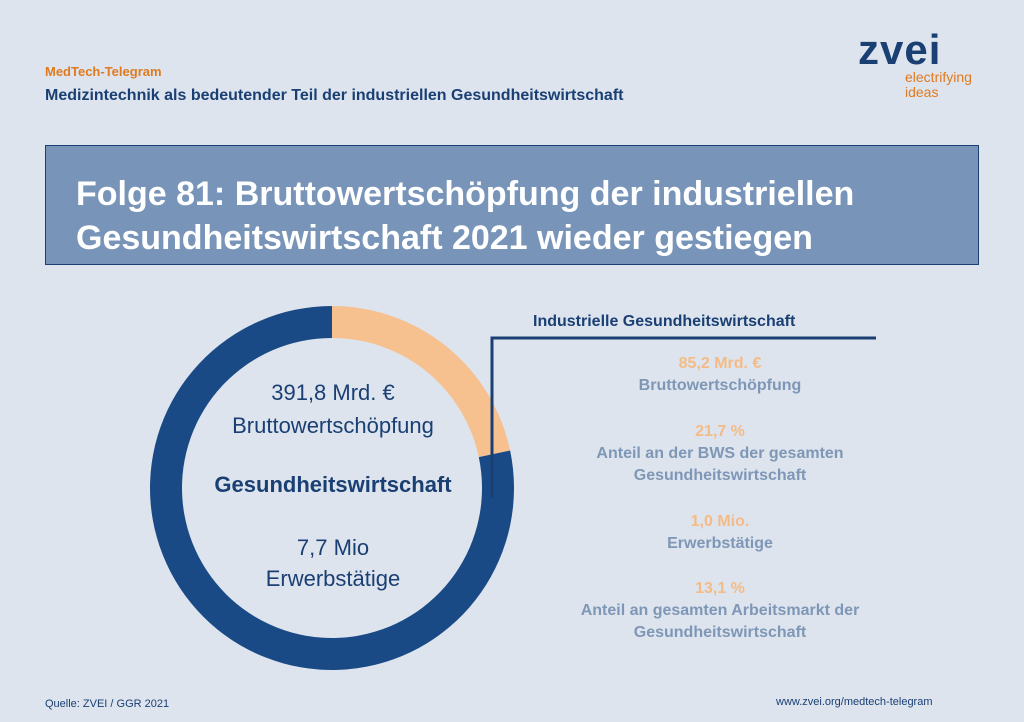 This screenshot has height=722, width=1024. I want to click on side-panel-title: Industrielle Gesundheitswirtschaft, so click(664, 321).